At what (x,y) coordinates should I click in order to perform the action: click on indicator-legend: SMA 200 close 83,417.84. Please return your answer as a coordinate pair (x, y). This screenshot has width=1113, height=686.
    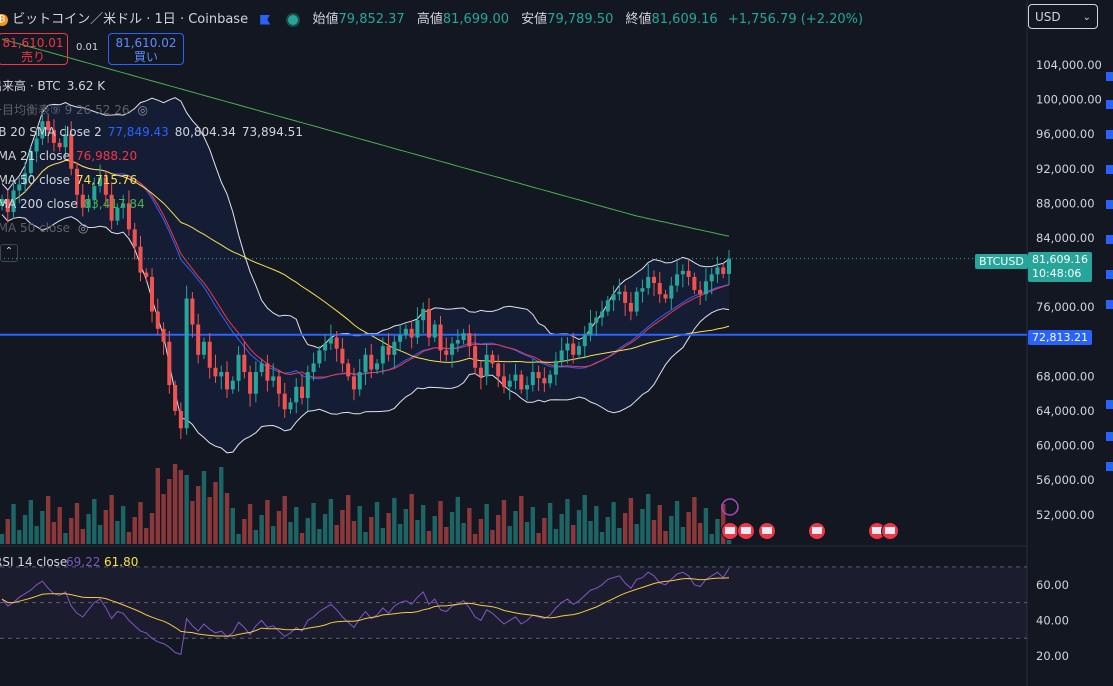
    Looking at the image, I should click on (72, 204).